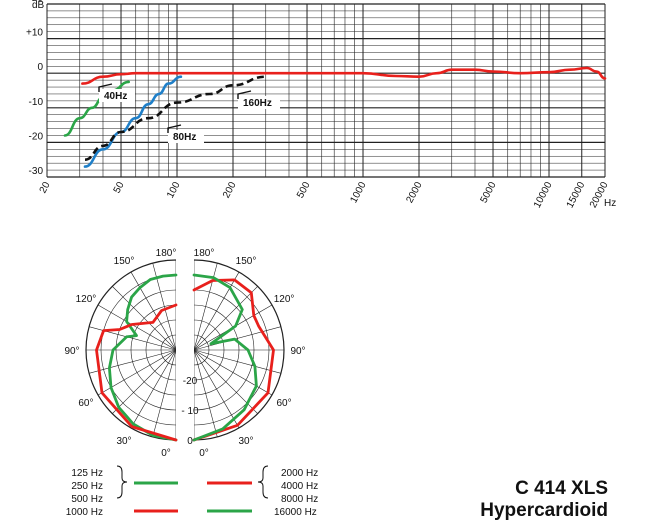 The width and height of the screenshot is (650, 522). What do you see at coordinates (40, 67) in the screenshot?
I see `y-tick-label: 0` at bounding box center [40, 67].